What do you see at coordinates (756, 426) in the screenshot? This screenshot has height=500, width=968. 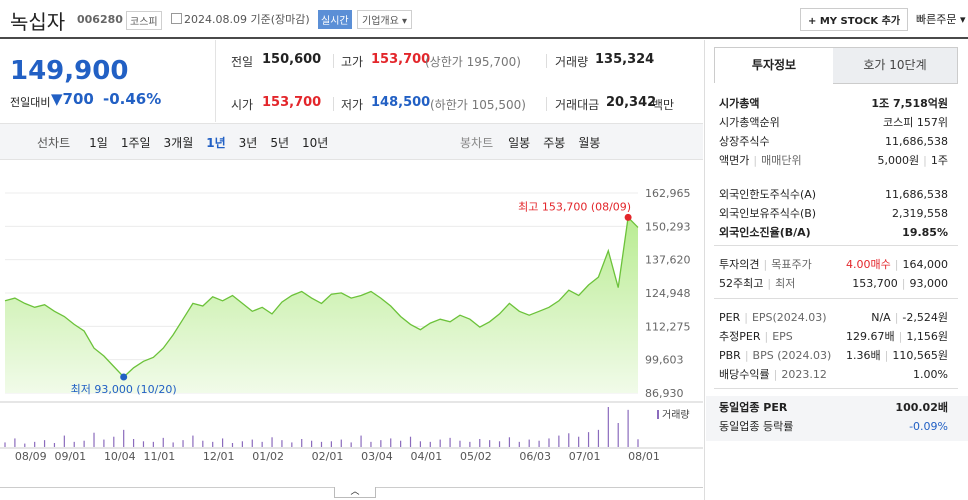 I see `info-label: 동일업종 등락률` at bounding box center [756, 426].